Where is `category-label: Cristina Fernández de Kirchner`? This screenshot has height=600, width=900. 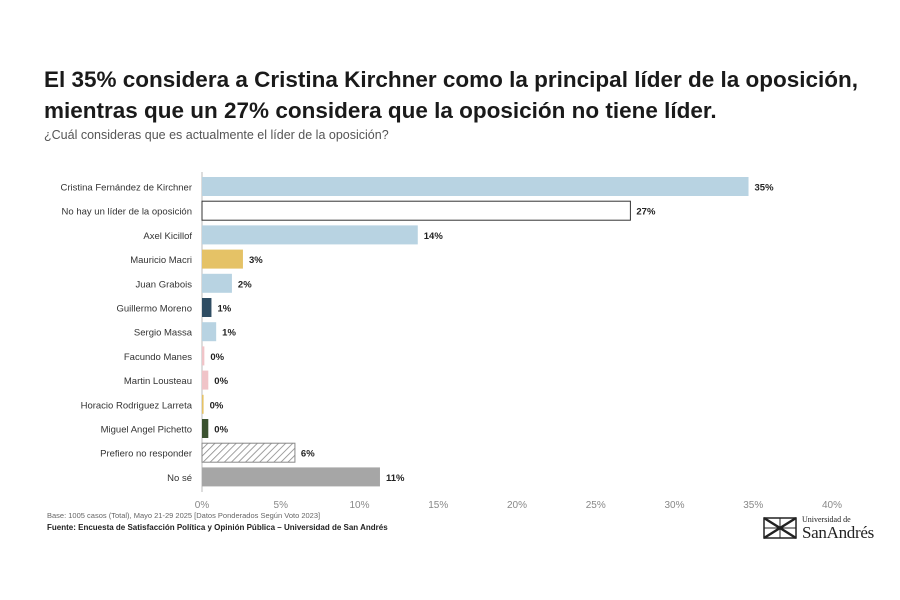
category-label: Cristina Fernández de Kirchner is located at coordinates (126, 188).